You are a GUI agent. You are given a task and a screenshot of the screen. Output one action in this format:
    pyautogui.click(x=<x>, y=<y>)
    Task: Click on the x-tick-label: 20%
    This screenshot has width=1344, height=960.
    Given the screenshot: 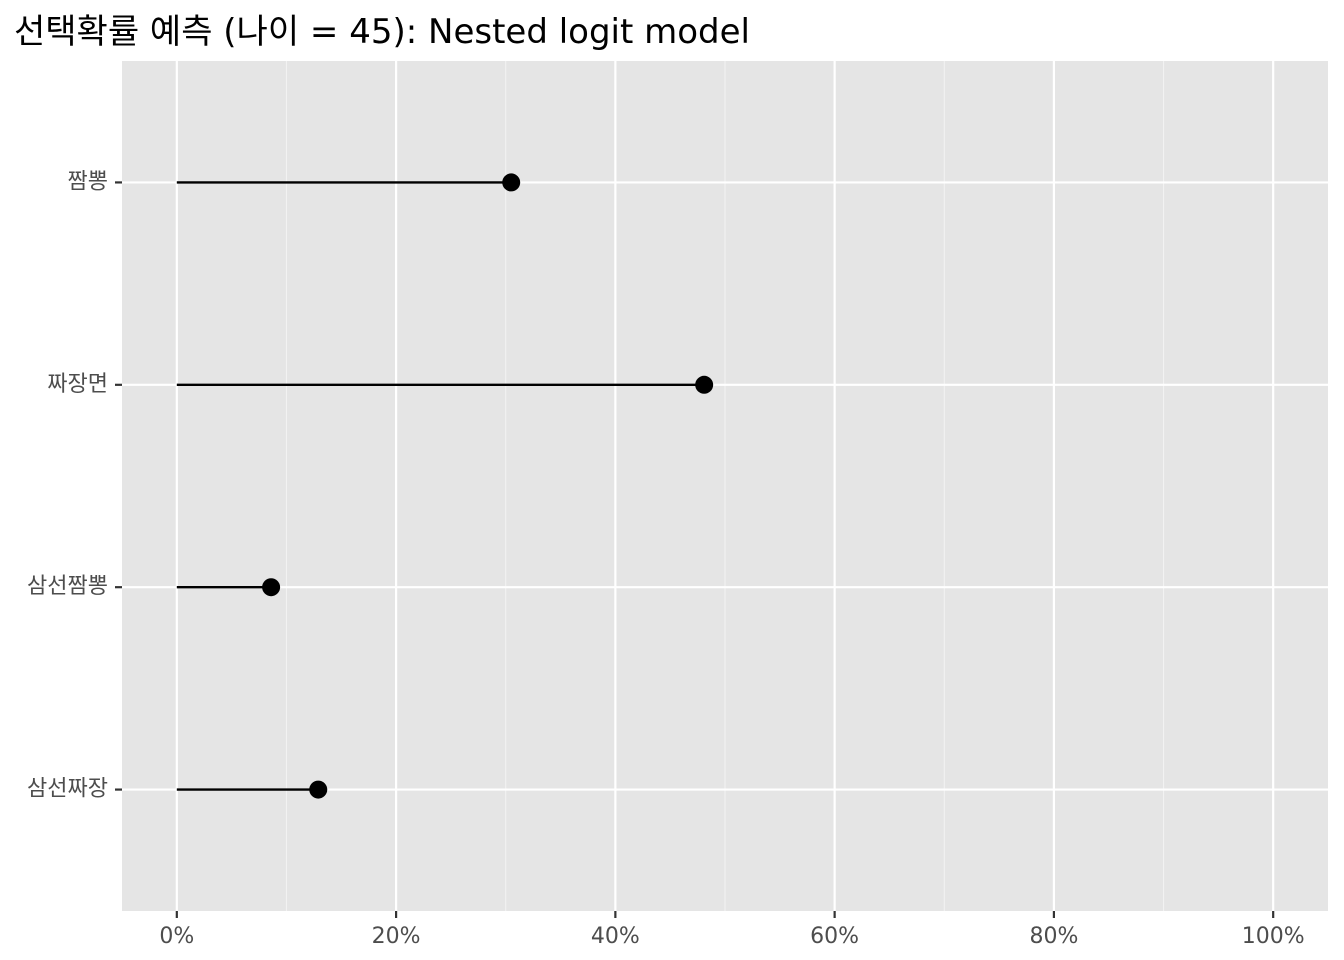 What is the action you would take?
    pyautogui.click(x=396, y=936)
    